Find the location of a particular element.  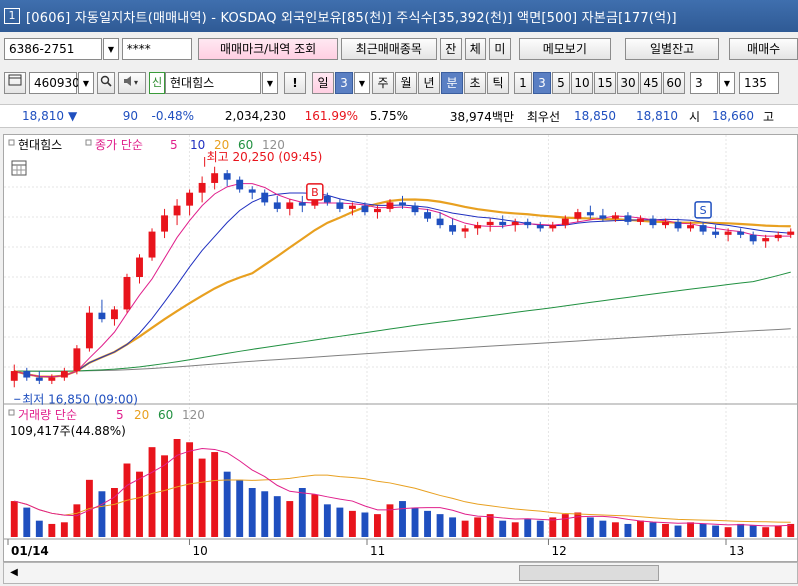

period-minute-button: 분 is located at coordinates (452, 83).